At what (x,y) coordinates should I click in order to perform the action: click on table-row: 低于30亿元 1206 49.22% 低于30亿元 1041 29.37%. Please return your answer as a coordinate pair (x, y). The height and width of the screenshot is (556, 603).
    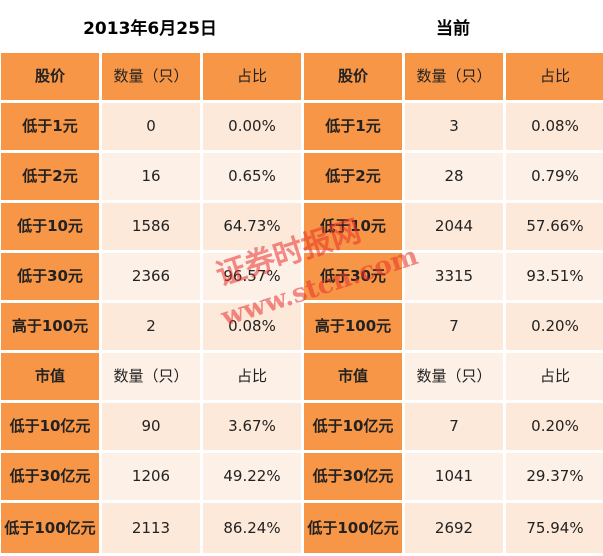
    Looking at the image, I should click on (302, 476).